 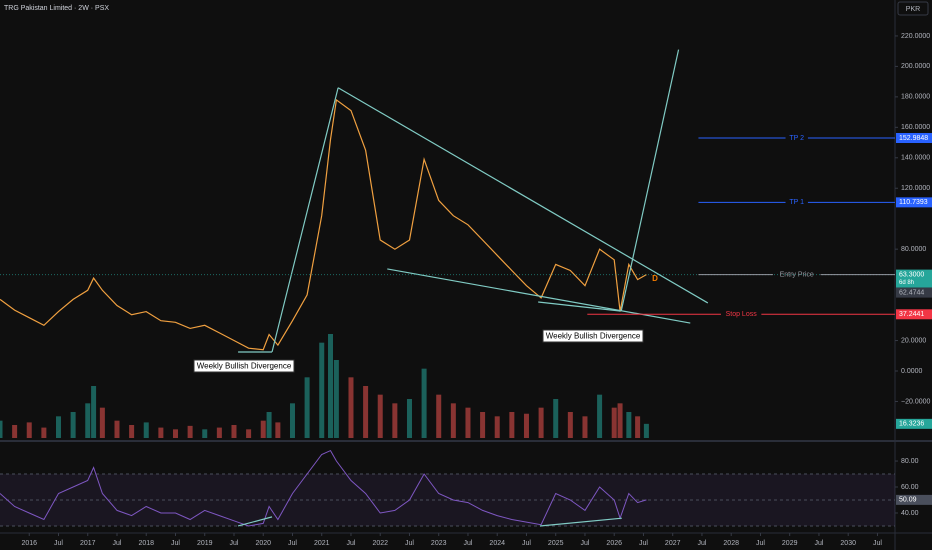 What do you see at coordinates (263, 543) in the screenshot?
I see `x-tick-label: 2020` at bounding box center [263, 543].